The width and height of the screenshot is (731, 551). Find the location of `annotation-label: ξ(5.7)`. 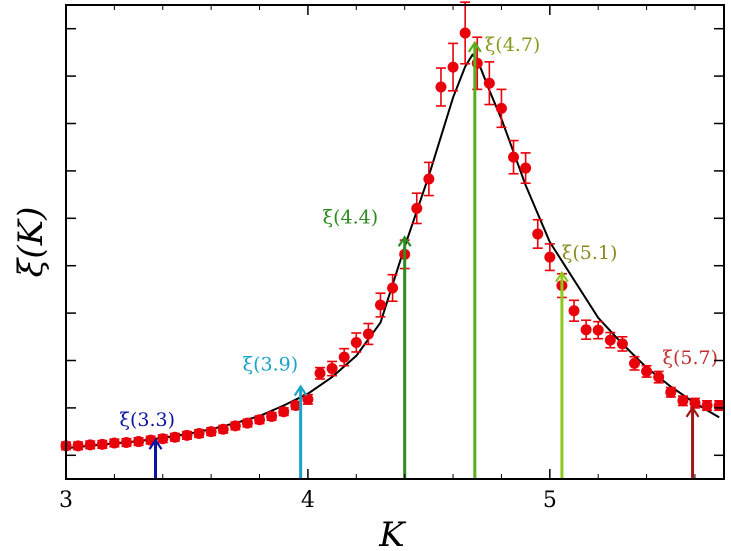

annotation-label: ξ(5.7) is located at coordinates (691, 358).